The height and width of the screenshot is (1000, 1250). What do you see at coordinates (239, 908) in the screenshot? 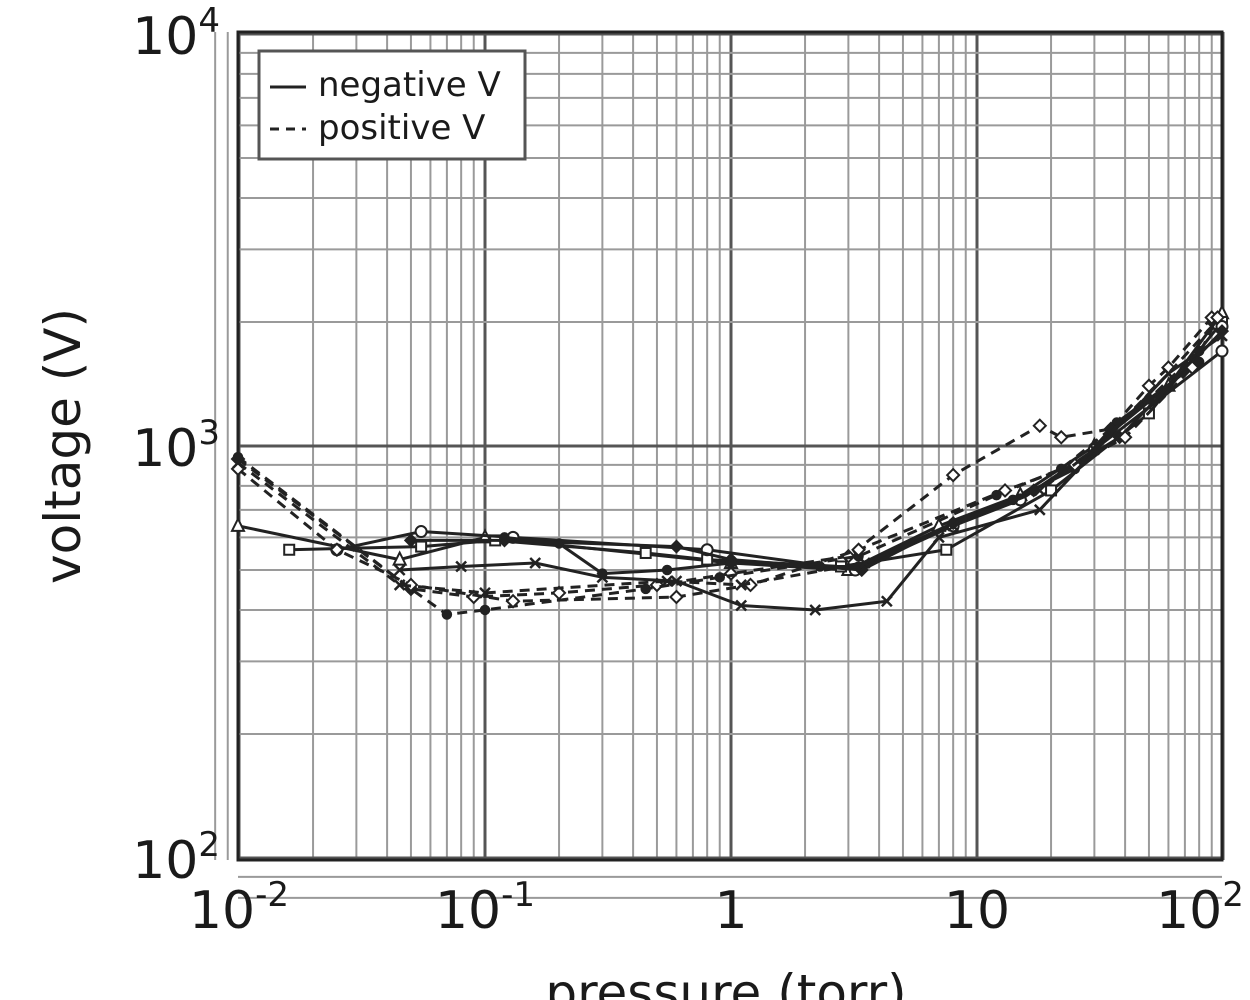
I see `x-tick-label: 10⁻²` at bounding box center [239, 908].